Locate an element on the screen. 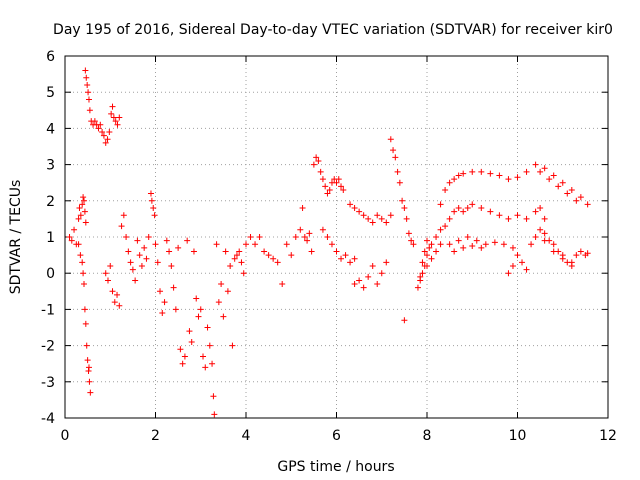 Image resolution: width=640 pixels, height=480 pixels. x-tick-label-3: 6 is located at coordinates (336, 436).